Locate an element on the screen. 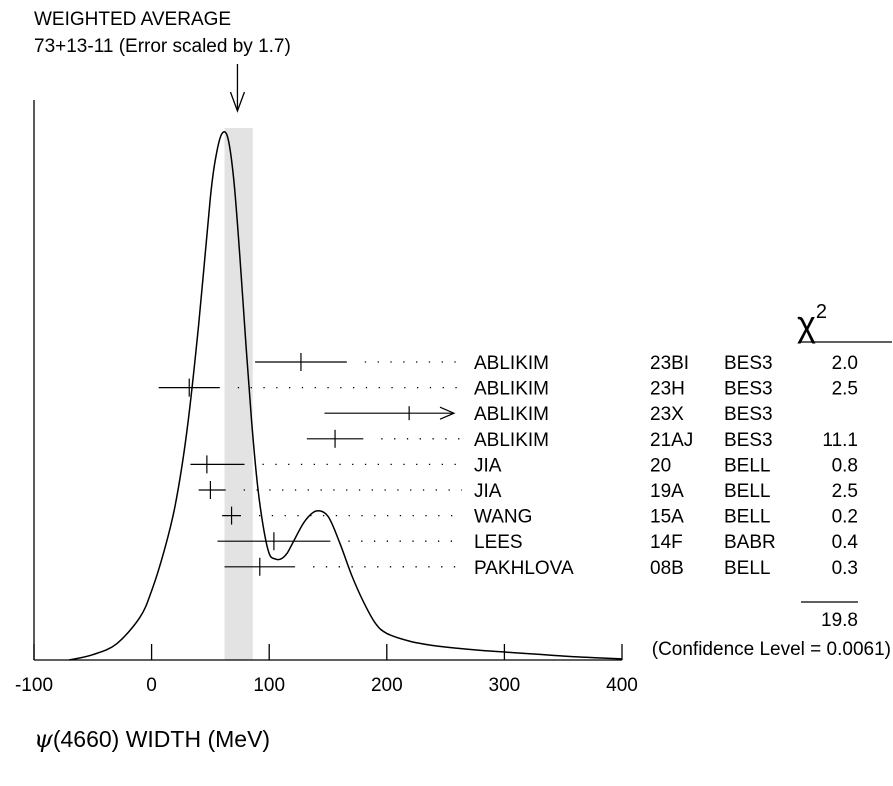 This screenshot has height=786, width=893. table-chi2: 11.1 is located at coordinates (840, 440).